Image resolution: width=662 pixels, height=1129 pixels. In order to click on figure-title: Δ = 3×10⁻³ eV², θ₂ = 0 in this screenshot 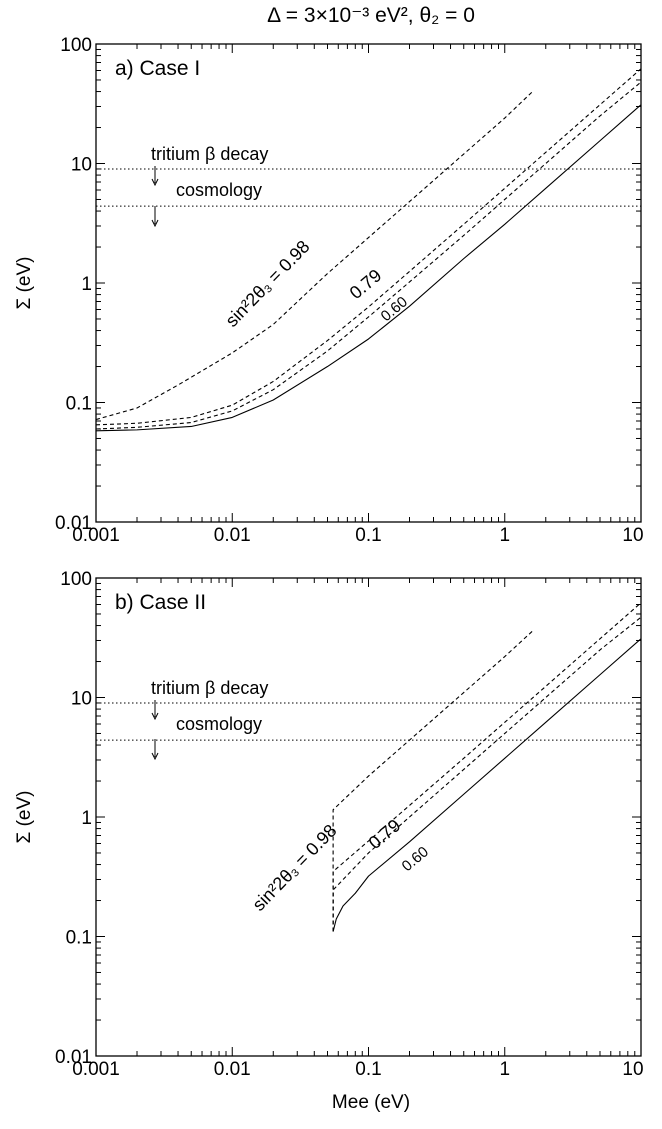, I will do `click(371, 15)`.